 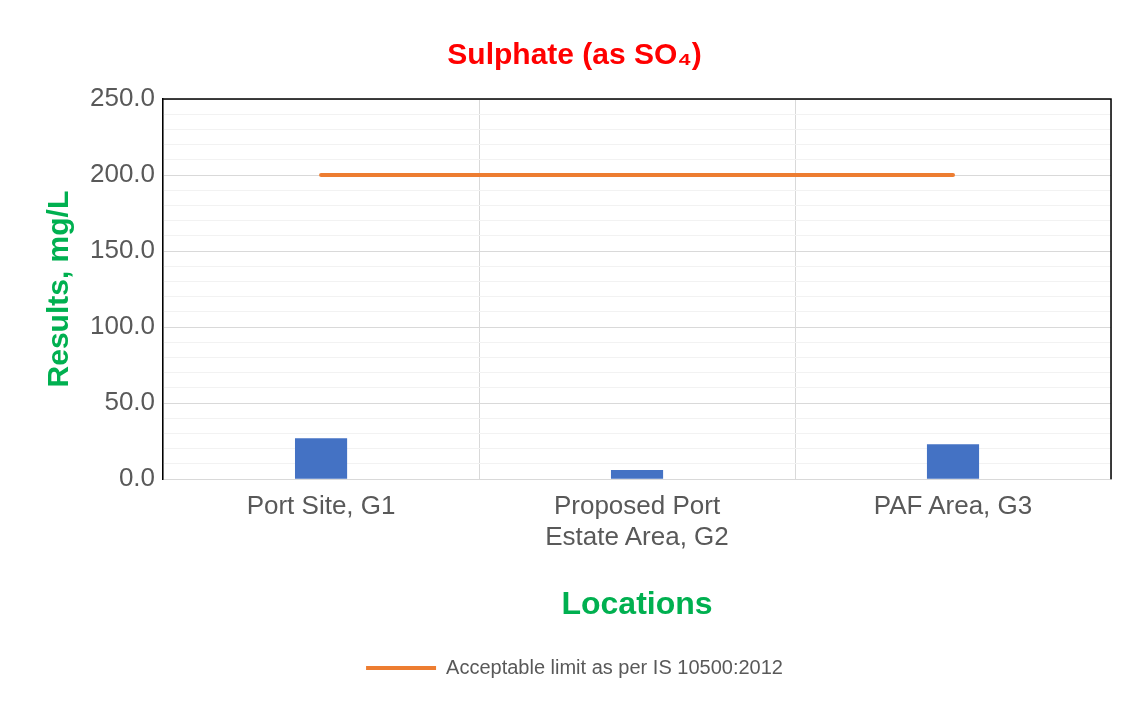 What do you see at coordinates (122, 249) in the screenshot?
I see `y-tick-label: 150.0` at bounding box center [122, 249].